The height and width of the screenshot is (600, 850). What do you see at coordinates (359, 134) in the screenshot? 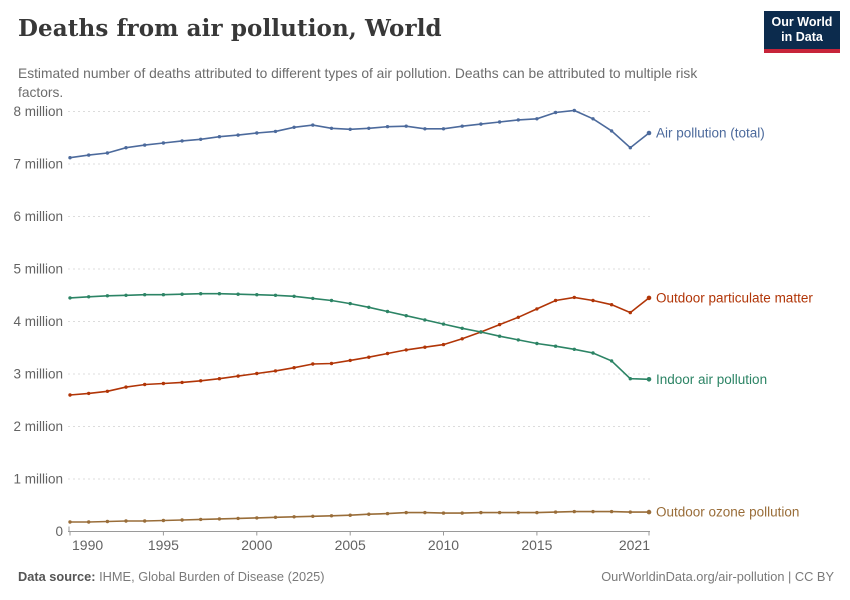
I see `series-line-air-pollution-total` at bounding box center [359, 134].